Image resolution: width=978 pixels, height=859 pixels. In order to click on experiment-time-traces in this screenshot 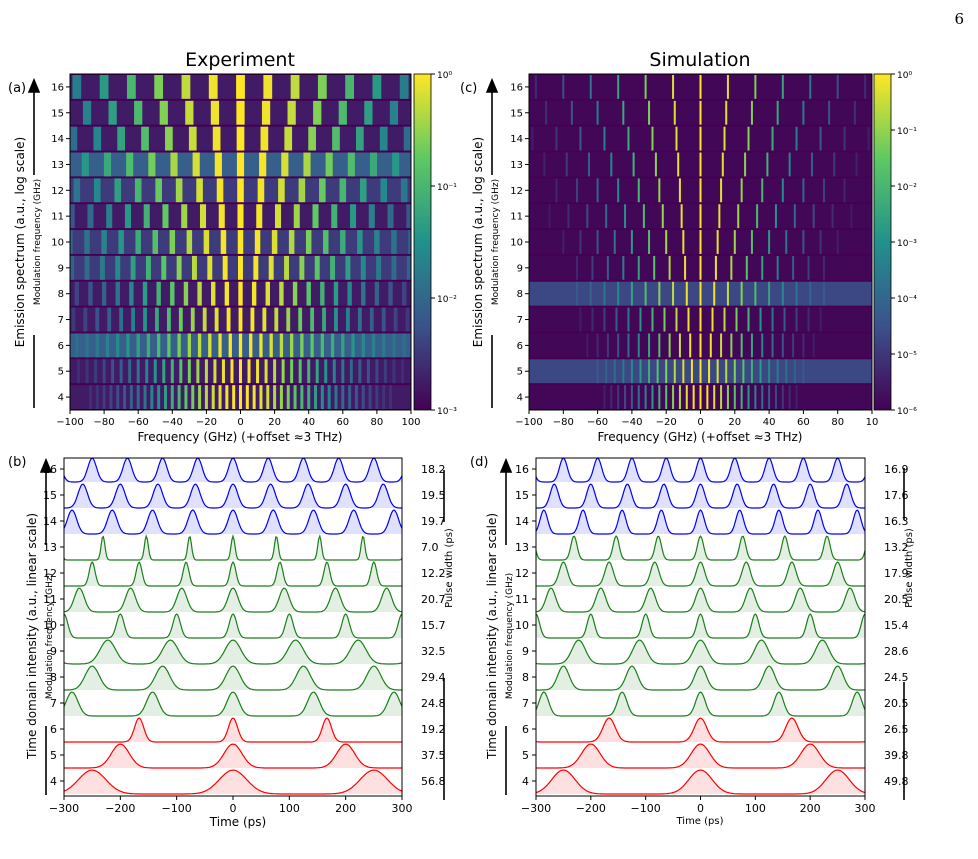, I will do `click(233, 626)`.